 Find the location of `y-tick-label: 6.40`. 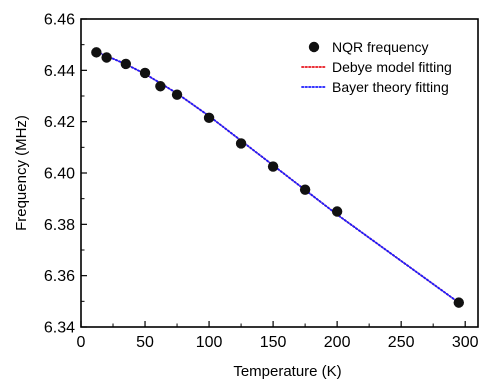

y-tick-label: 6.40 is located at coordinates (59, 174).